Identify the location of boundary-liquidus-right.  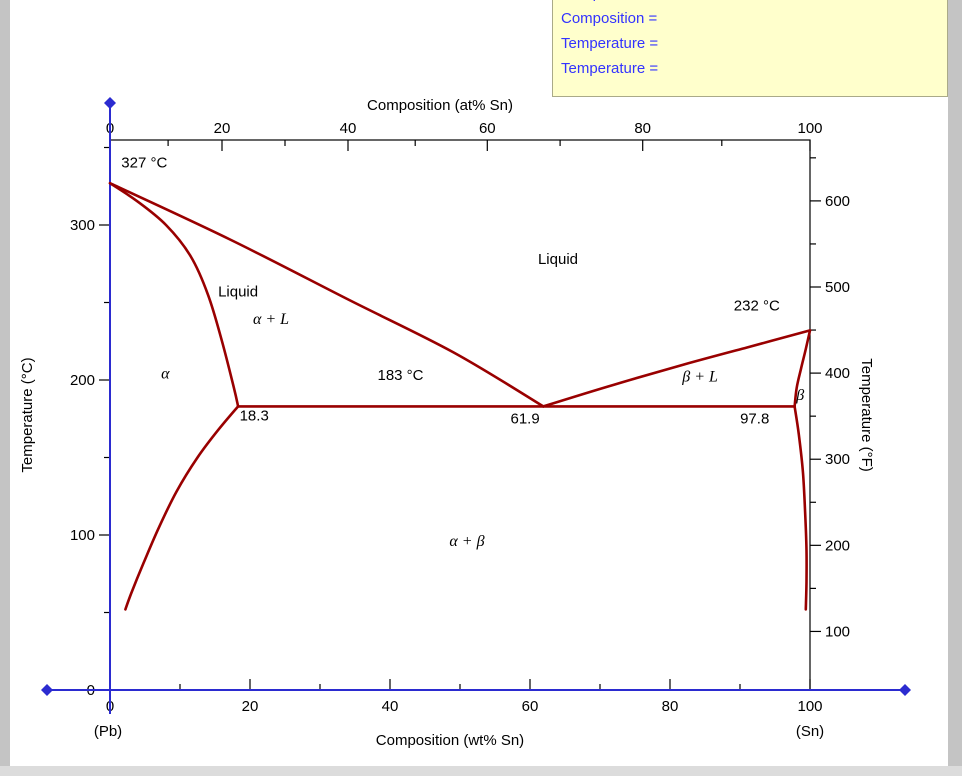
(677, 368).